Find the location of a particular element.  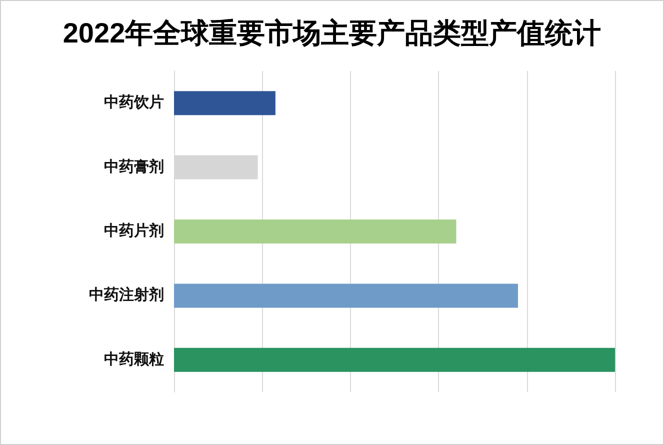

y-tick-label: 中药颗粒 is located at coordinates (134, 359).